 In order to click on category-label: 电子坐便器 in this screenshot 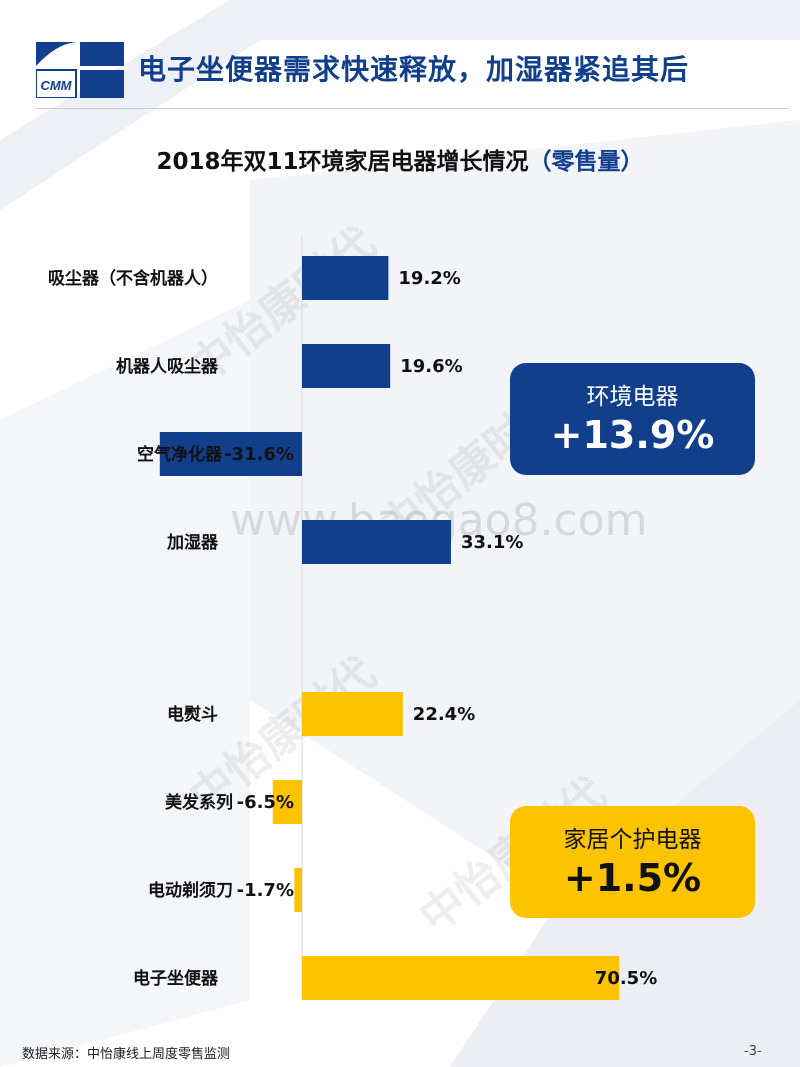, I will do `click(176, 978)`.